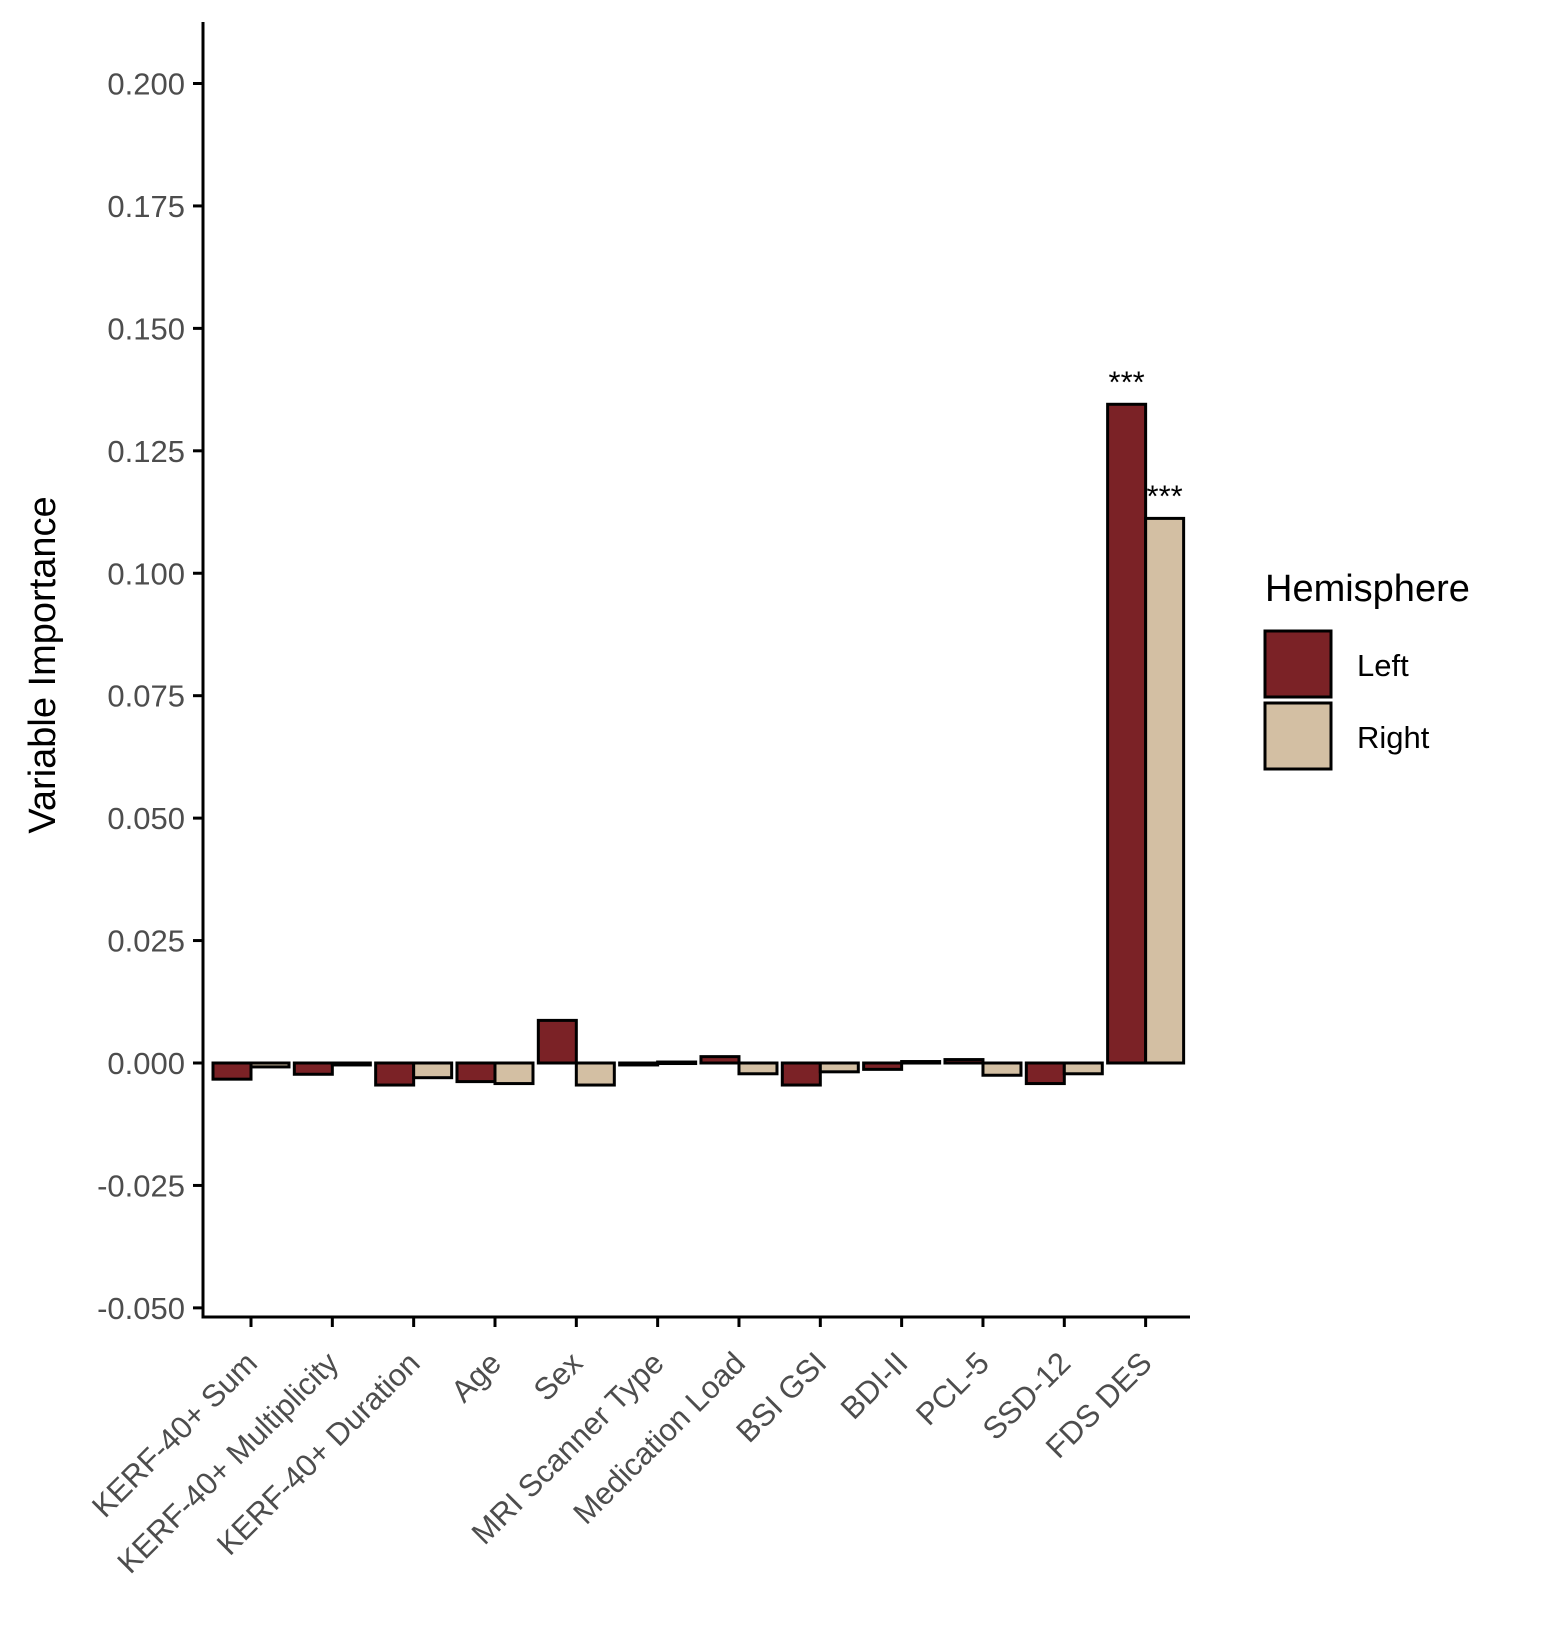 This screenshot has height=1631, width=1556. I want to click on y-tick-label: 0.100, so click(146, 573).